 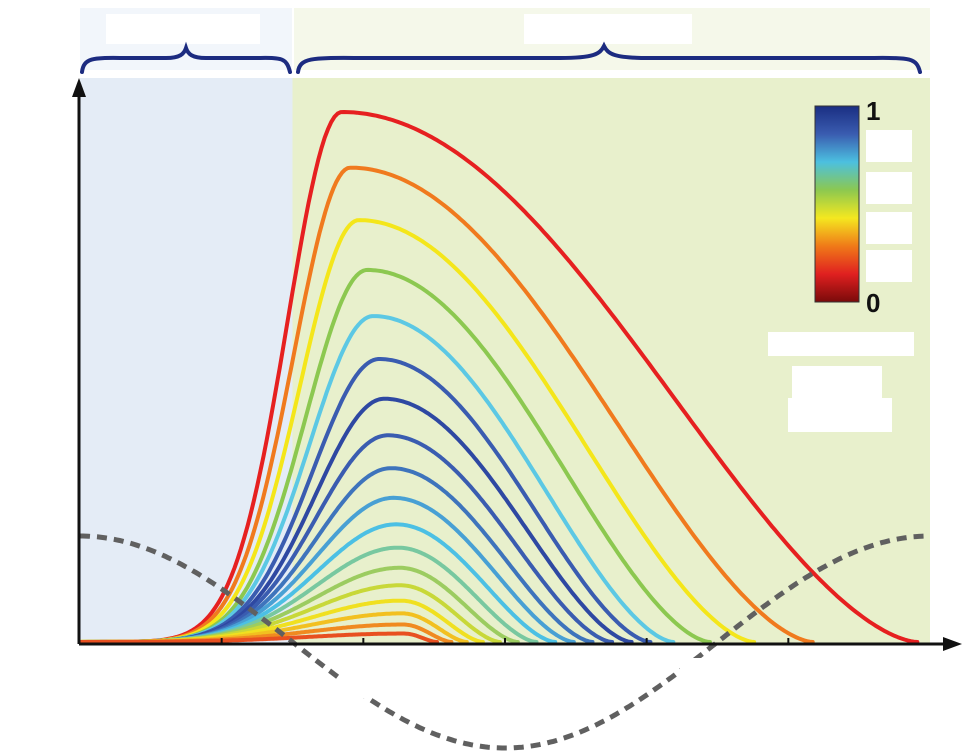 I want to click on y-axis-arrowhead, so click(x=79, y=87).